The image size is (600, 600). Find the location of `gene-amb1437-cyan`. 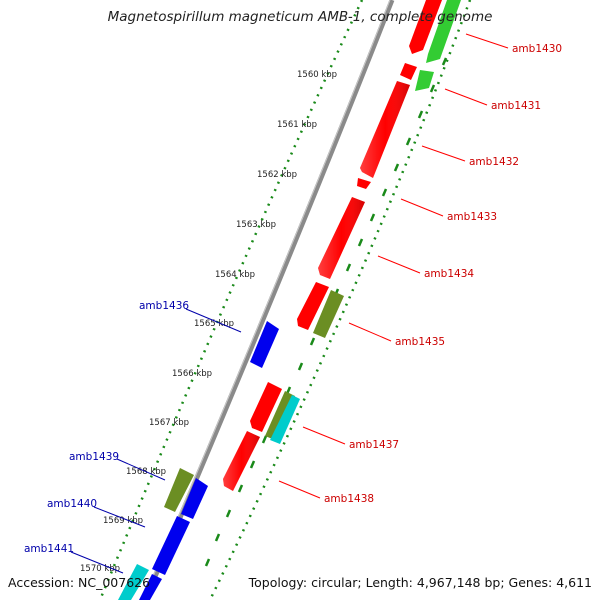

gene-amb1437-cyan is located at coordinates (285, 419).